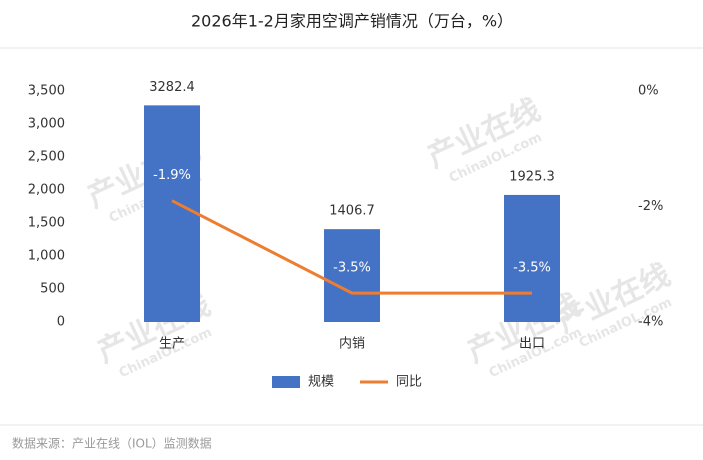 Image resolution: width=703 pixels, height=460 pixels. What do you see at coordinates (650, 322) in the screenshot?
I see `y2-tick-label: -4%` at bounding box center [650, 322].